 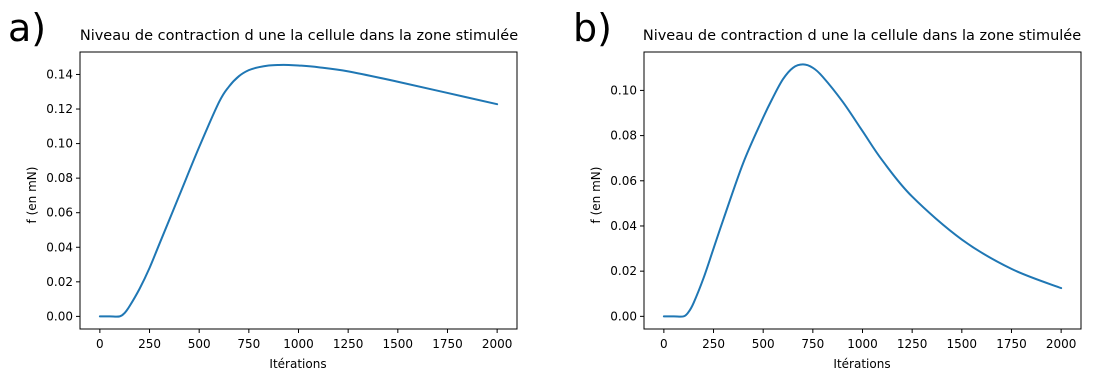 What do you see at coordinates (862, 344) in the screenshot?
I see `x-tick-label-b: 1000` at bounding box center [862, 344].